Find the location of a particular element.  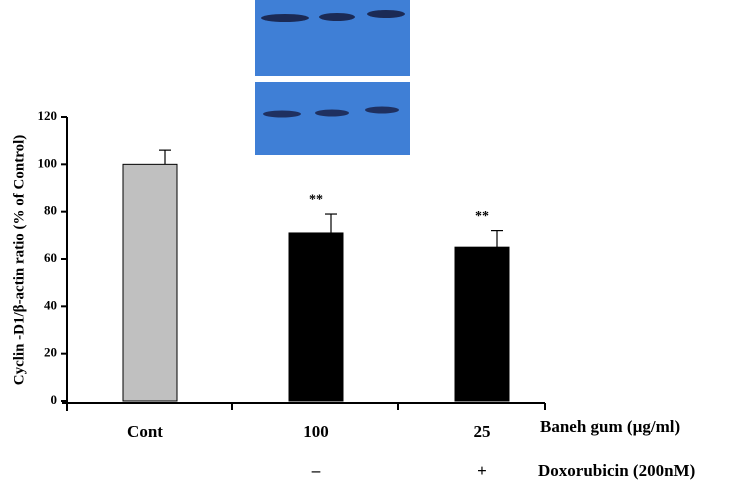

x-axis-label: Baneh gum (µg/ml) is located at coordinates (610, 426).